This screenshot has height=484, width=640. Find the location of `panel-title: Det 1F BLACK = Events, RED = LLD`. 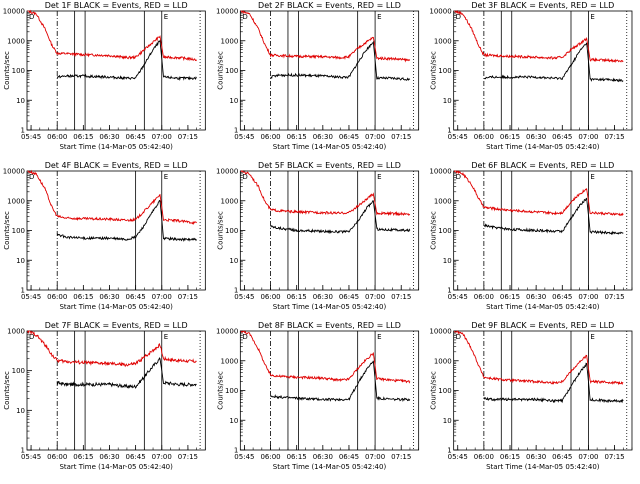

panel-title: Det 1F BLACK = Events, RED = LLD is located at coordinates (116, 5).